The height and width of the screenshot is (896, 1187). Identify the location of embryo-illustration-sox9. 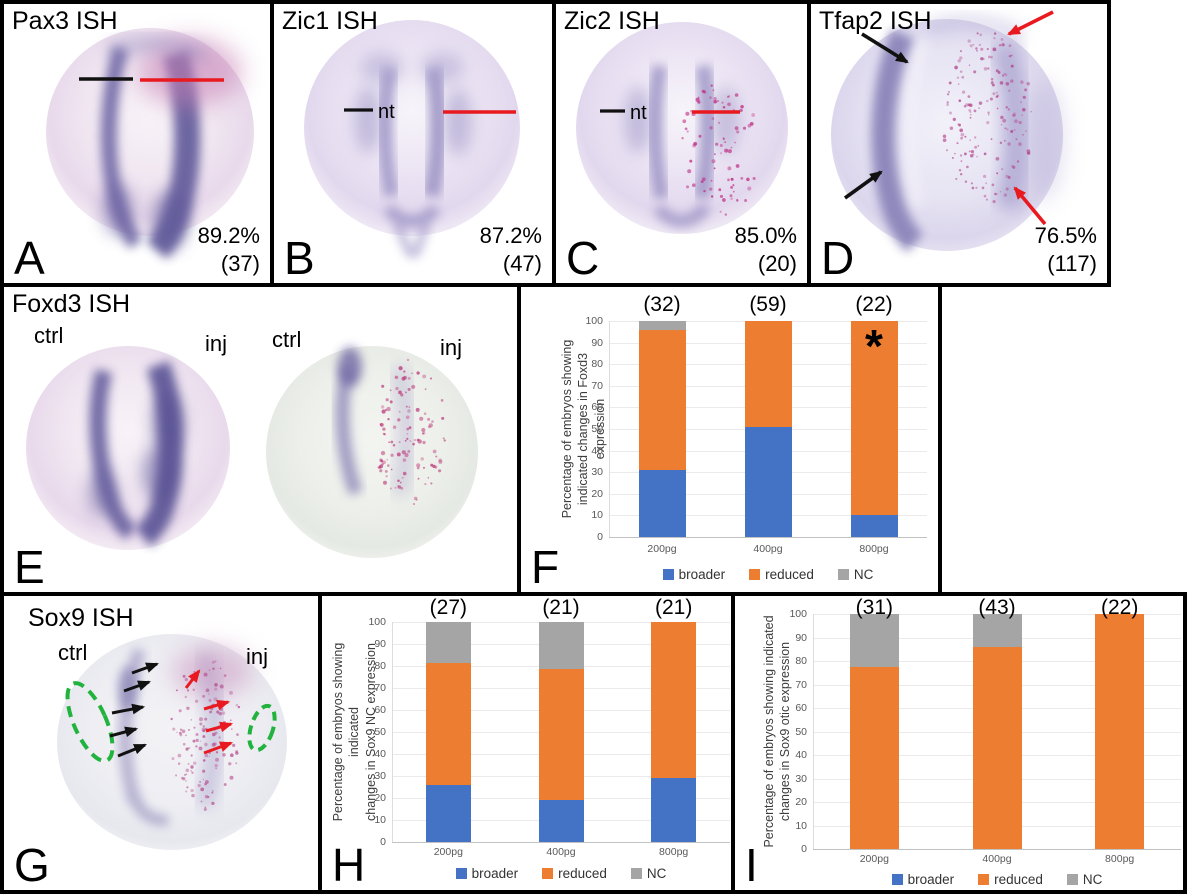
(172, 742).